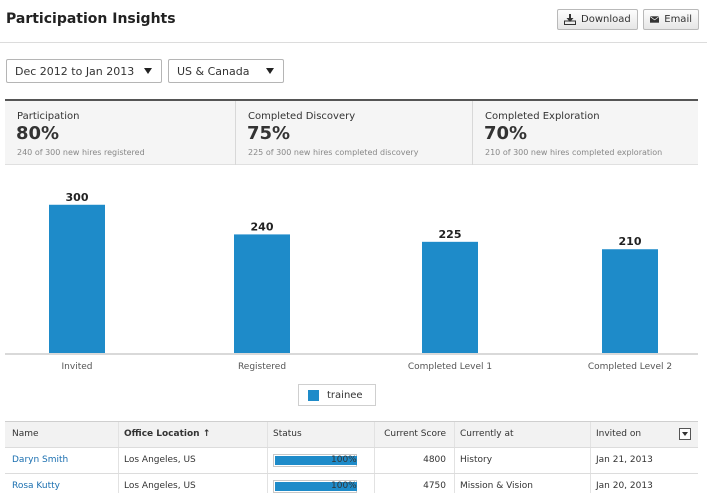 The width and height of the screenshot is (707, 493). What do you see at coordinates (655, 19) in the screenshot?
I see `envelope-icon` at bounding box center [655, 19].